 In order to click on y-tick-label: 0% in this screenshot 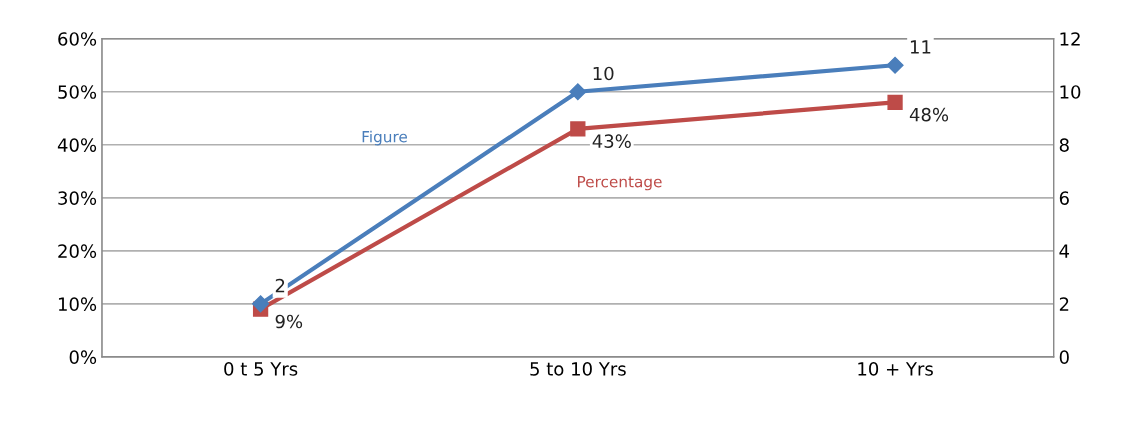, I will do `click(83, 357)`.